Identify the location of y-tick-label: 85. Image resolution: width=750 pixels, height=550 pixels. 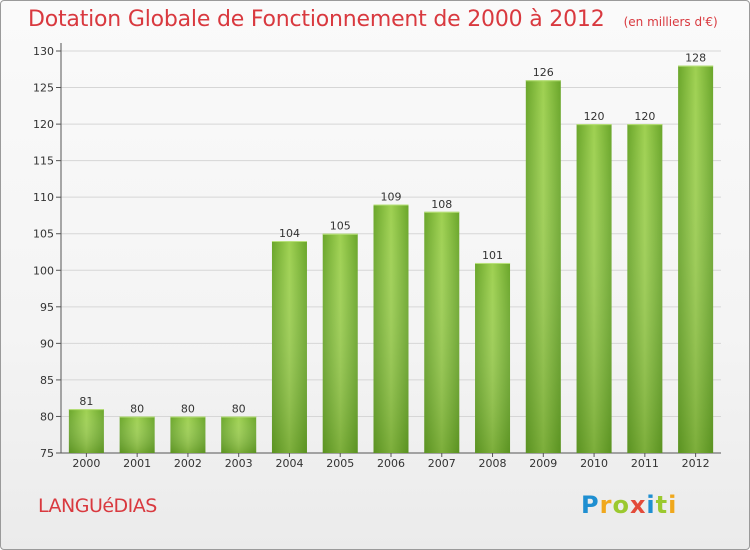
(47, 380).